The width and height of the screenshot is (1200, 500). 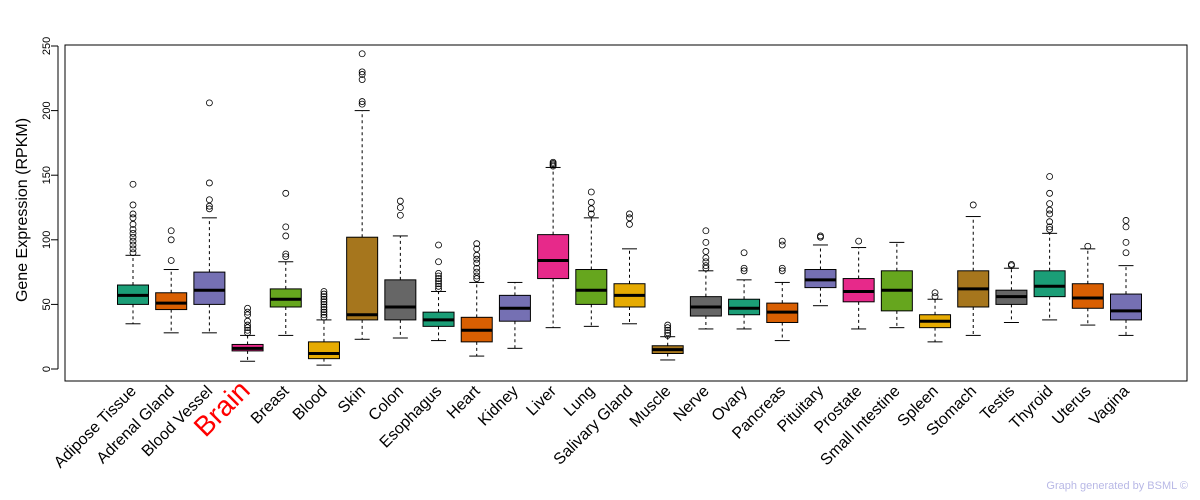 What do you see at coordinates (498, 406) in the screenshot?
I see `x-tick-label: Kidney` at bounding box center [498, 406].